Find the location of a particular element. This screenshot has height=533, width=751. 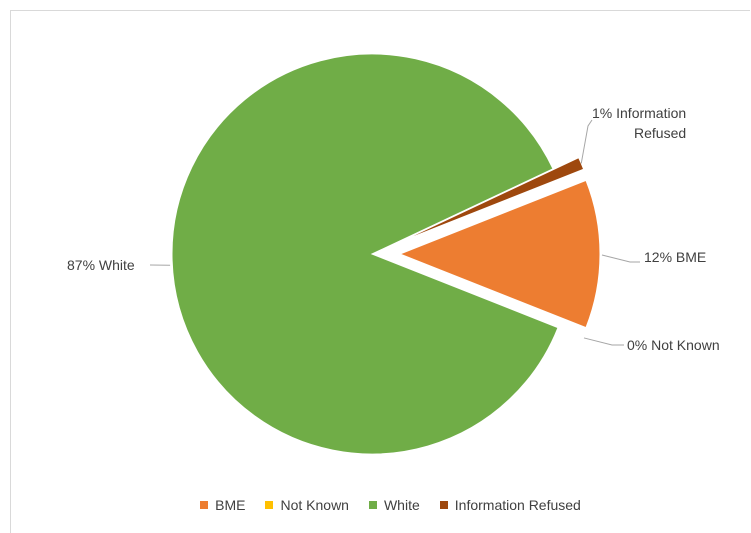

data-label-refused-line2: Refused is located at coordinates (660, 133).